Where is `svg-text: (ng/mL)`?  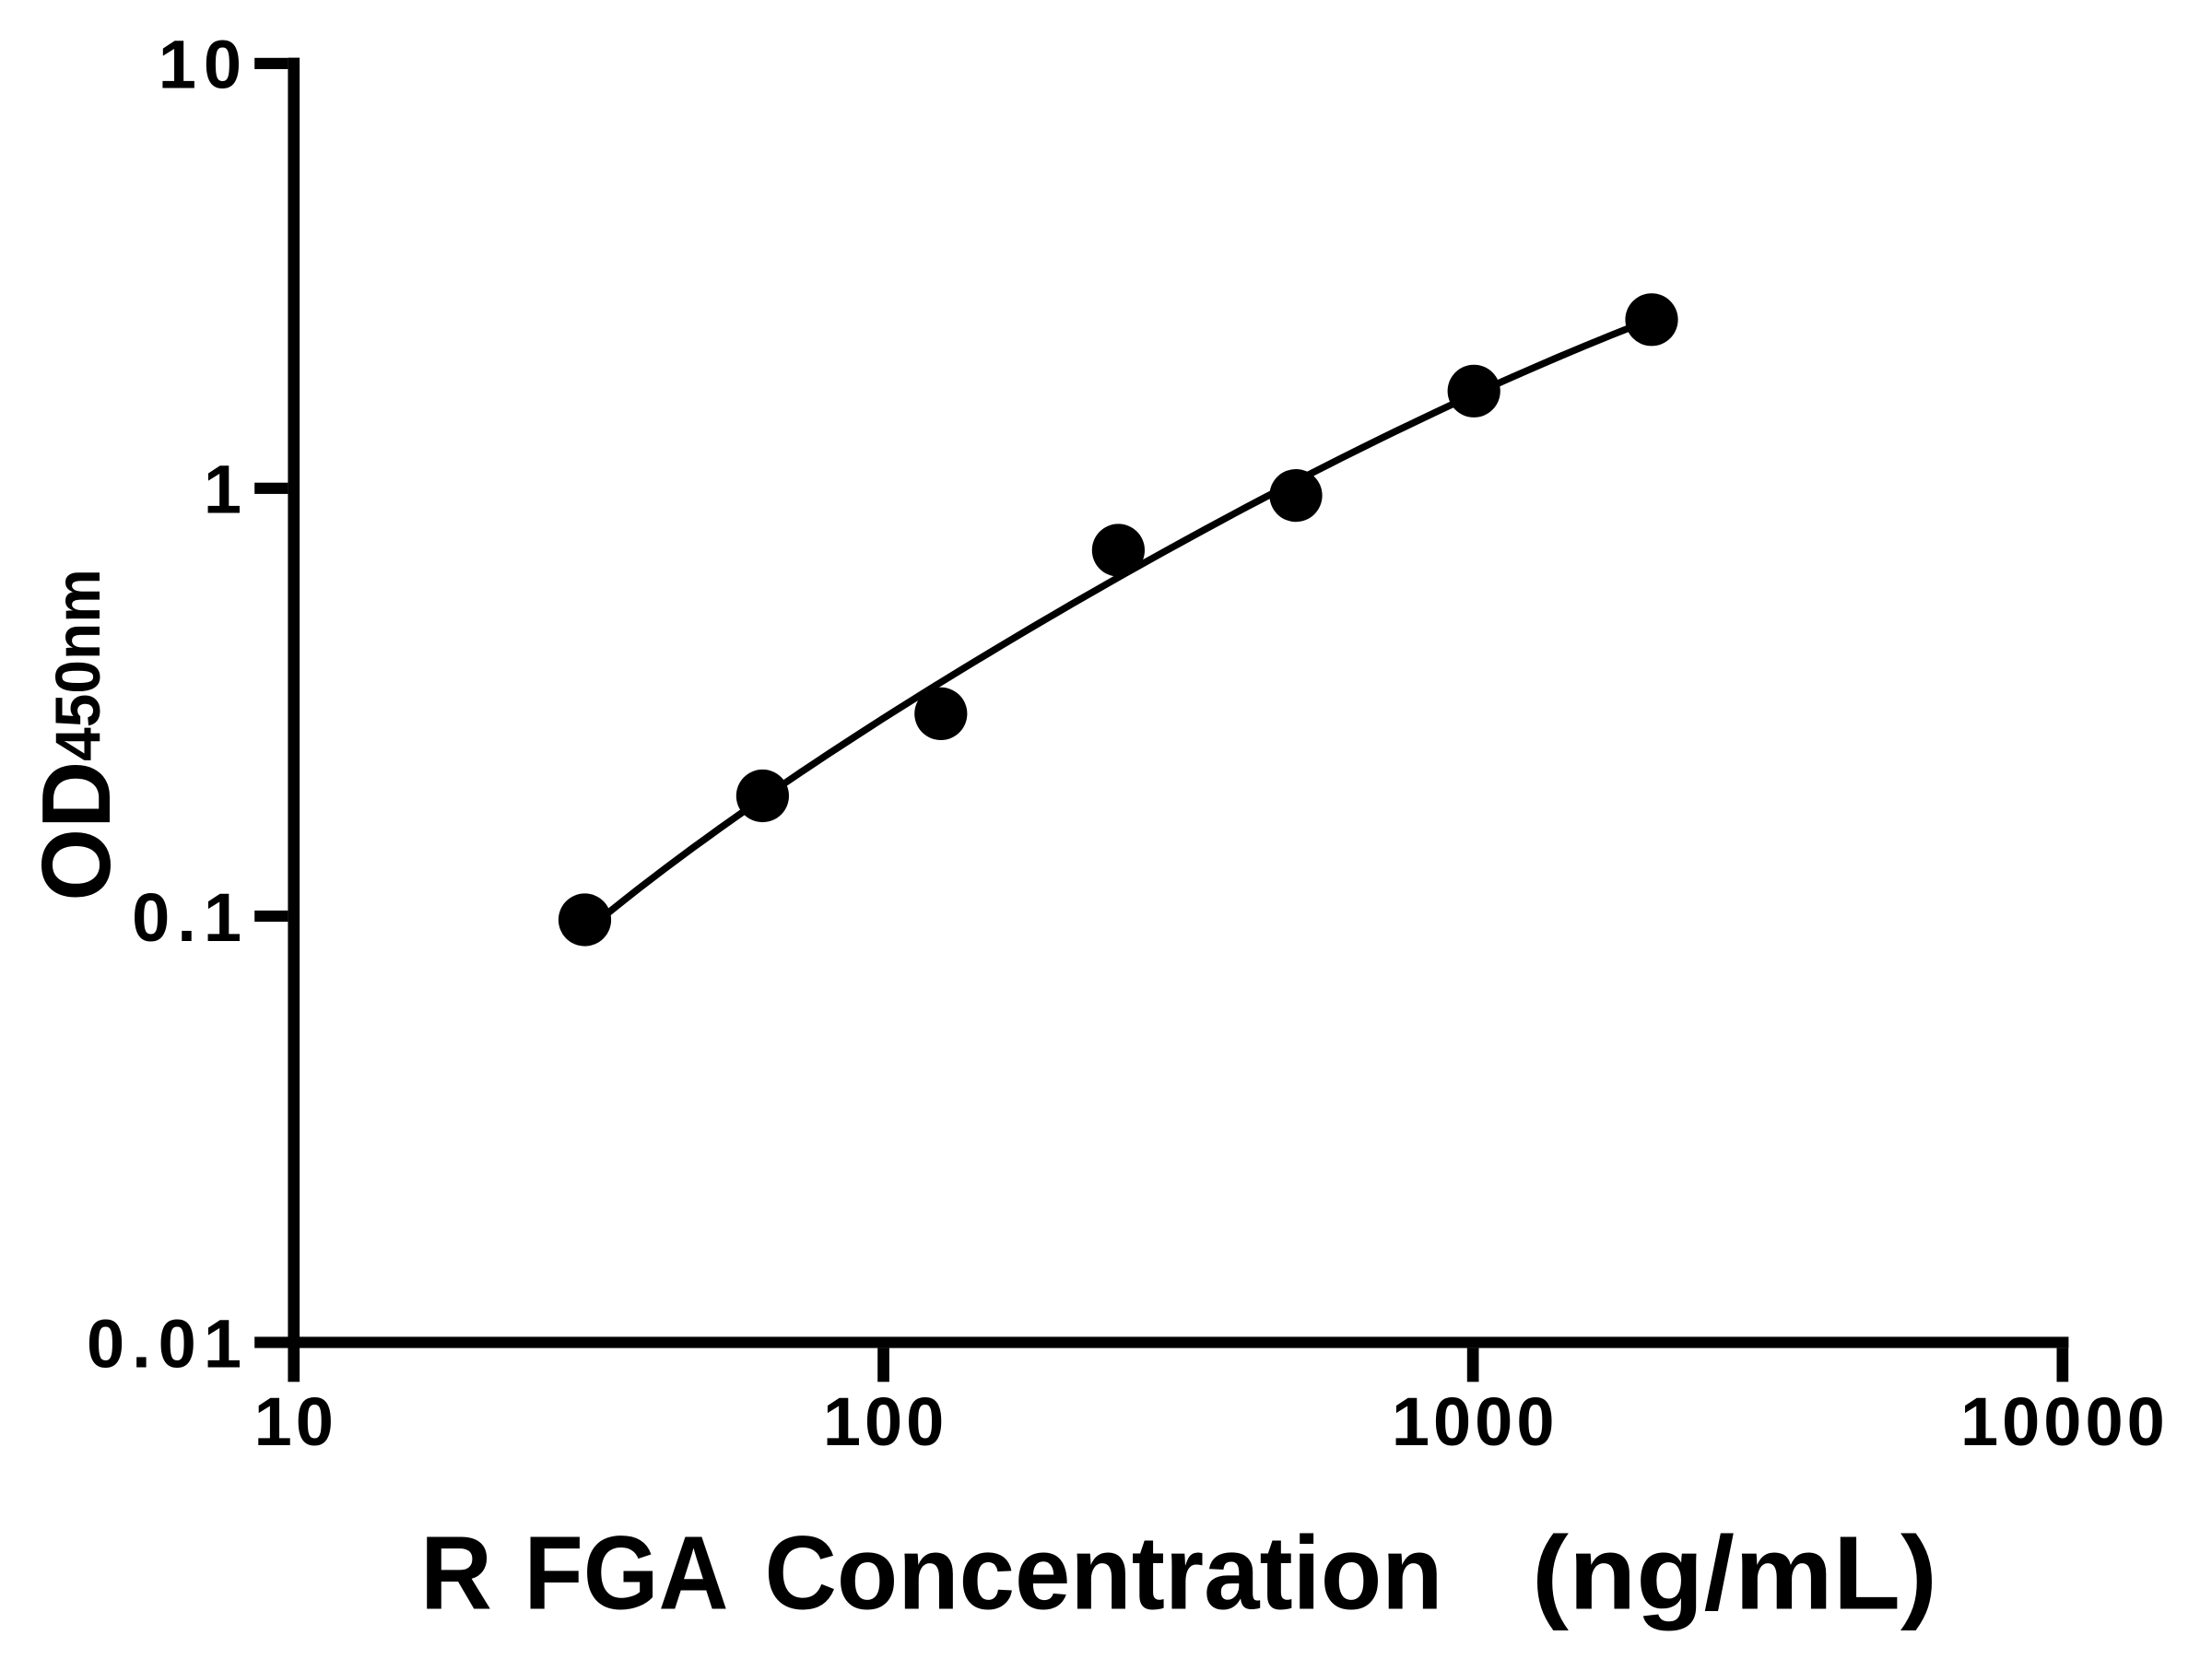
svg-text: (ng/mL) is located at coordinates (1734, 1573).